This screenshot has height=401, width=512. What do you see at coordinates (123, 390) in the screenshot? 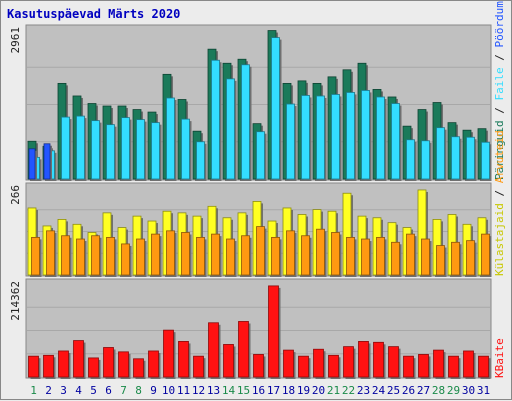
I see `x-tick-label: 7` at bounding box center [123, 390].